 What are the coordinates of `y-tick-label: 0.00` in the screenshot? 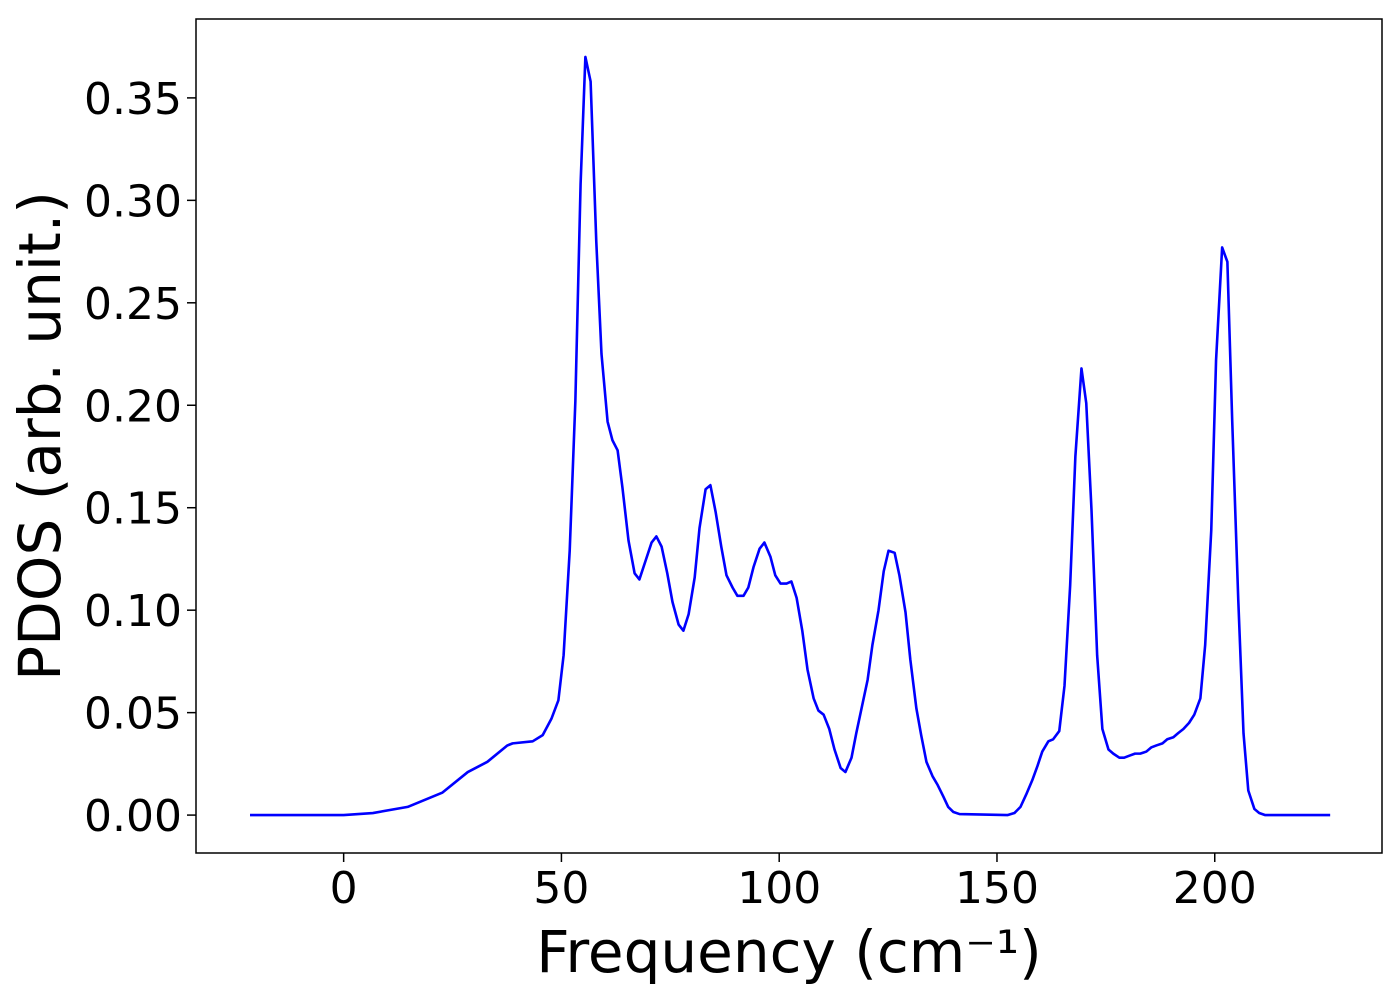 It's located at (133, 816).